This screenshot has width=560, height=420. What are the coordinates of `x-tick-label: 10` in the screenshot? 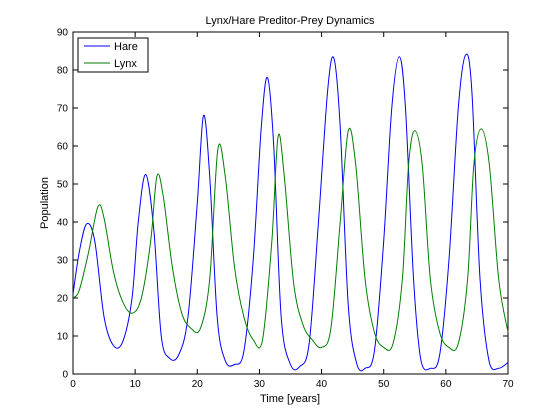 It's located at (136, 384).